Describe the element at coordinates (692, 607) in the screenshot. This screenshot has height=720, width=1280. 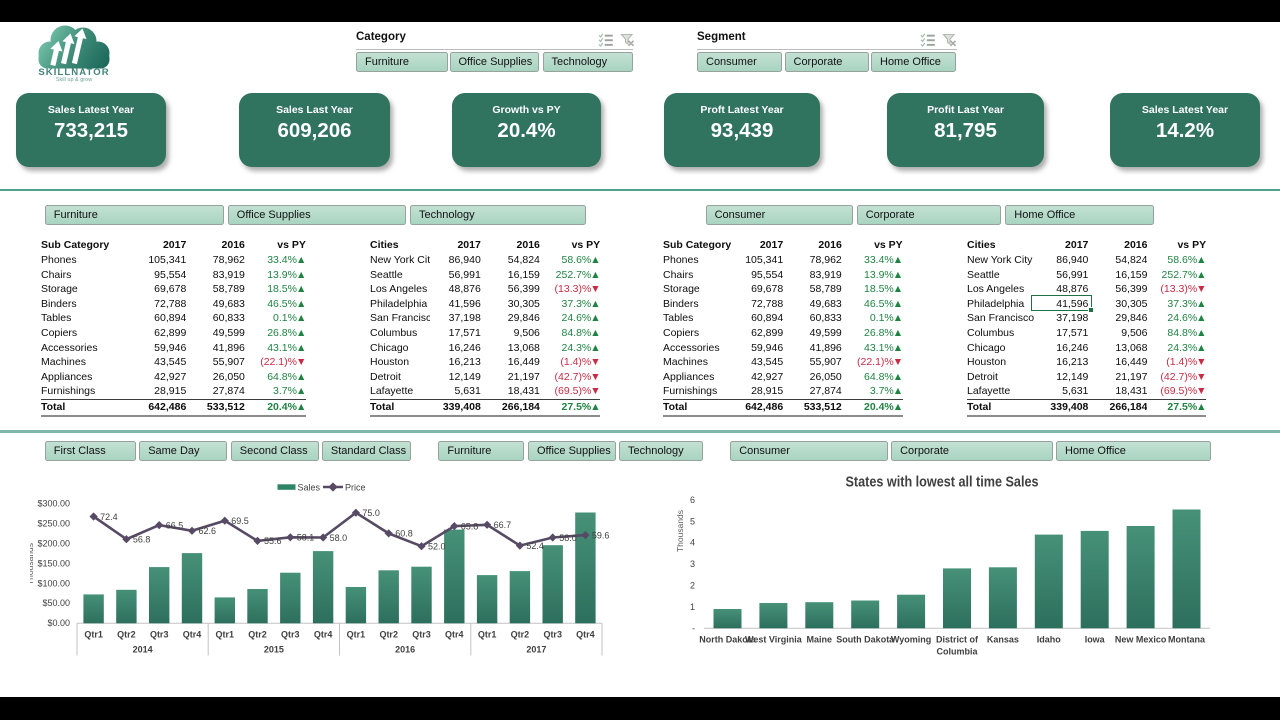
I see `svg-text: 1` at that location.